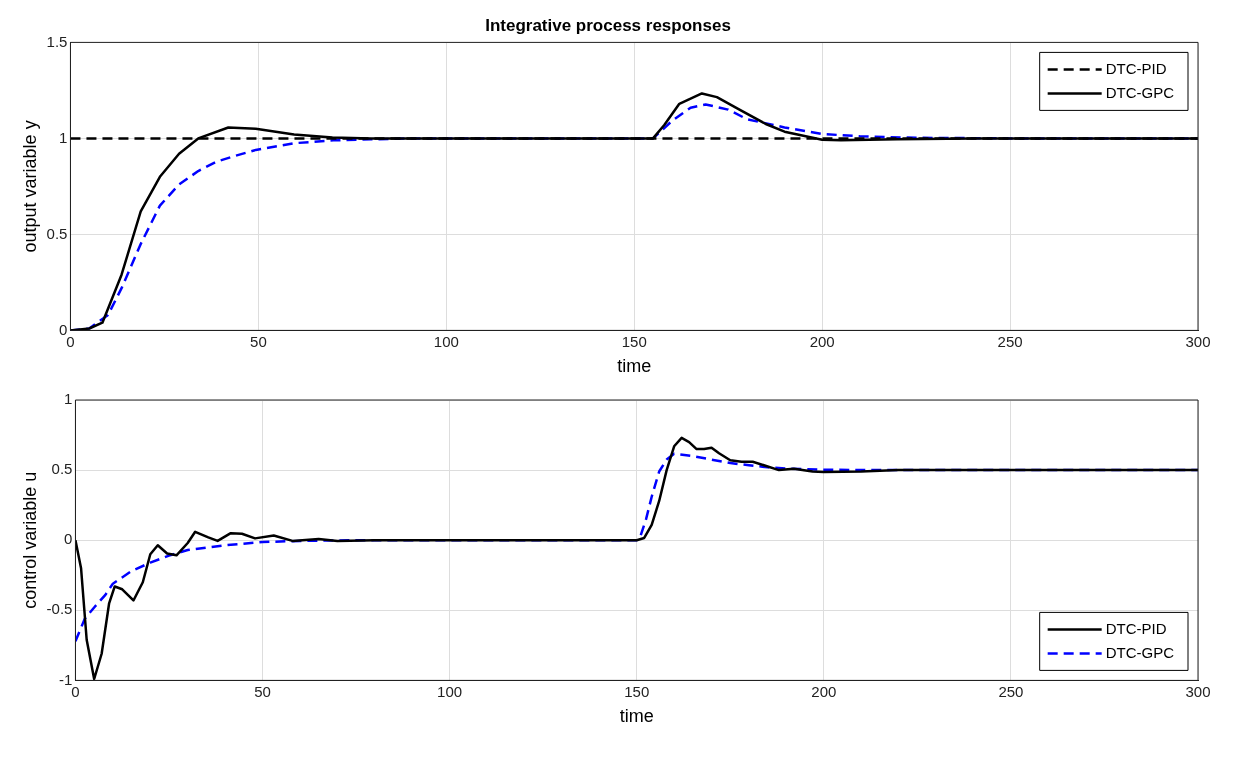 The height and width of the screenshot is (758, 1234). What do you see at coordinates (608, 25) in the screenshot?
I see `chart-title: Integrative process responses` at bounding box center [608, 25].